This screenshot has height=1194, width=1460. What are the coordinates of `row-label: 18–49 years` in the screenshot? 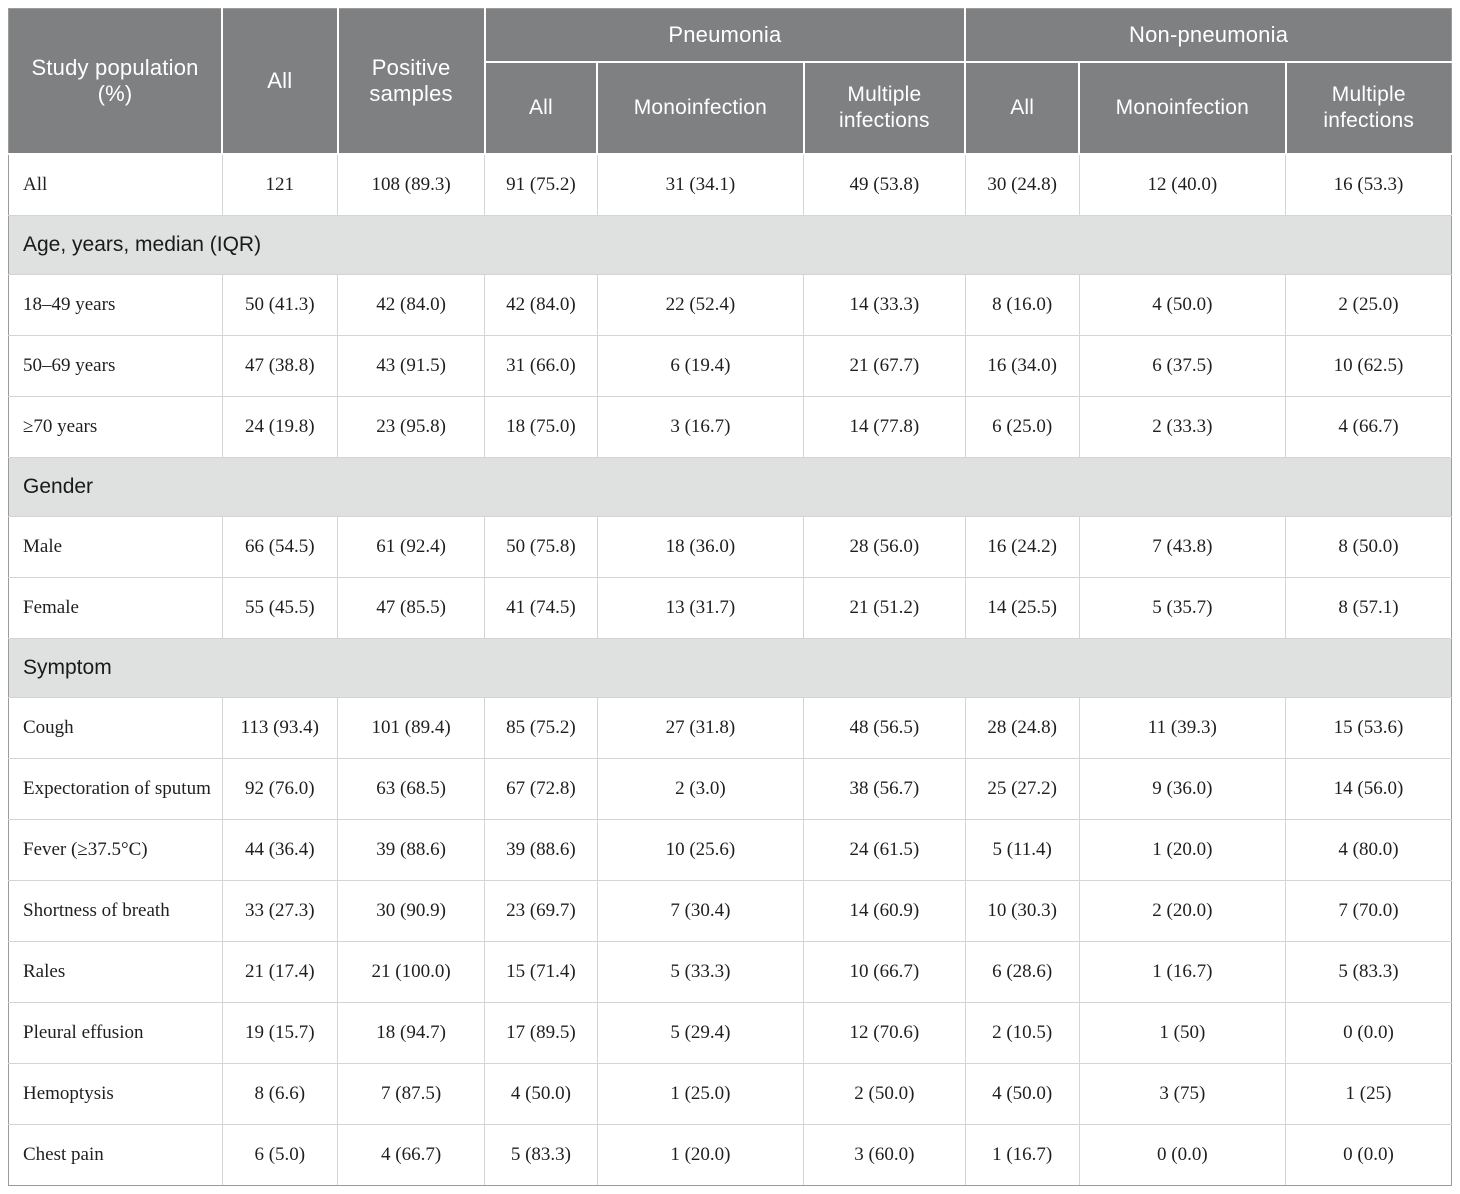 It's located at (115, 305).